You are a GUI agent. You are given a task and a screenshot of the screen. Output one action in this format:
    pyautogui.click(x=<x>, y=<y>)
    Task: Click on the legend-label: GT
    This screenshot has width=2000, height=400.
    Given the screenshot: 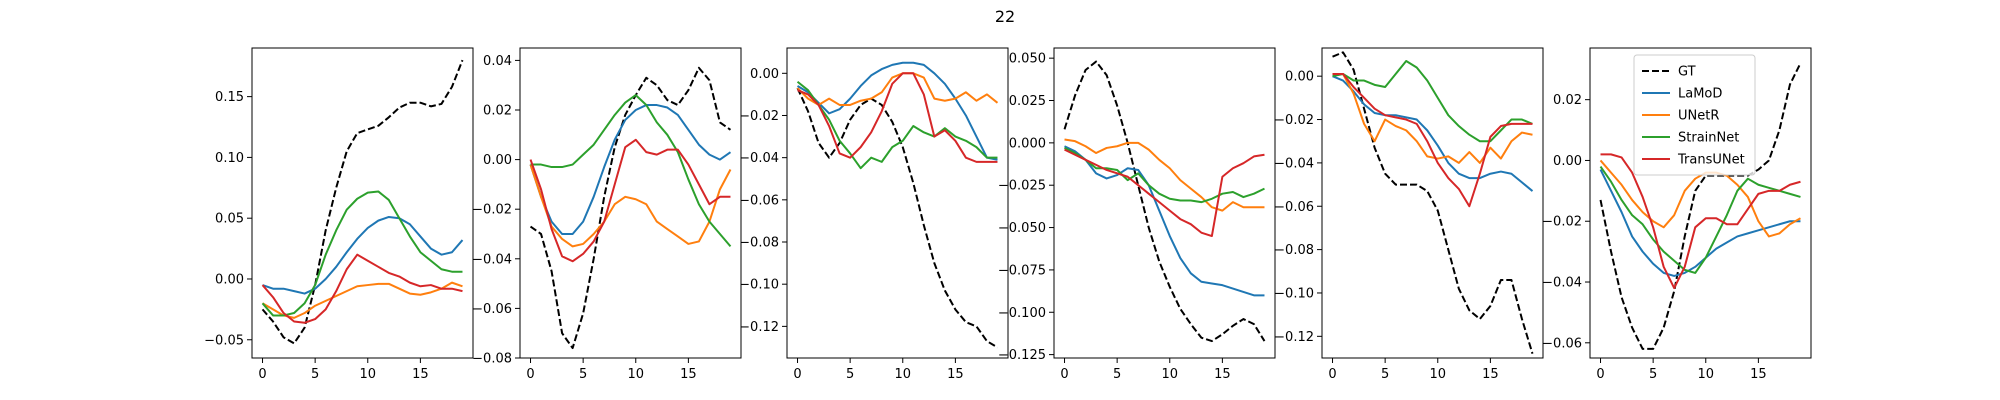 What is the action you would take?
    pyautogui.click(x=1687, y=72)
    